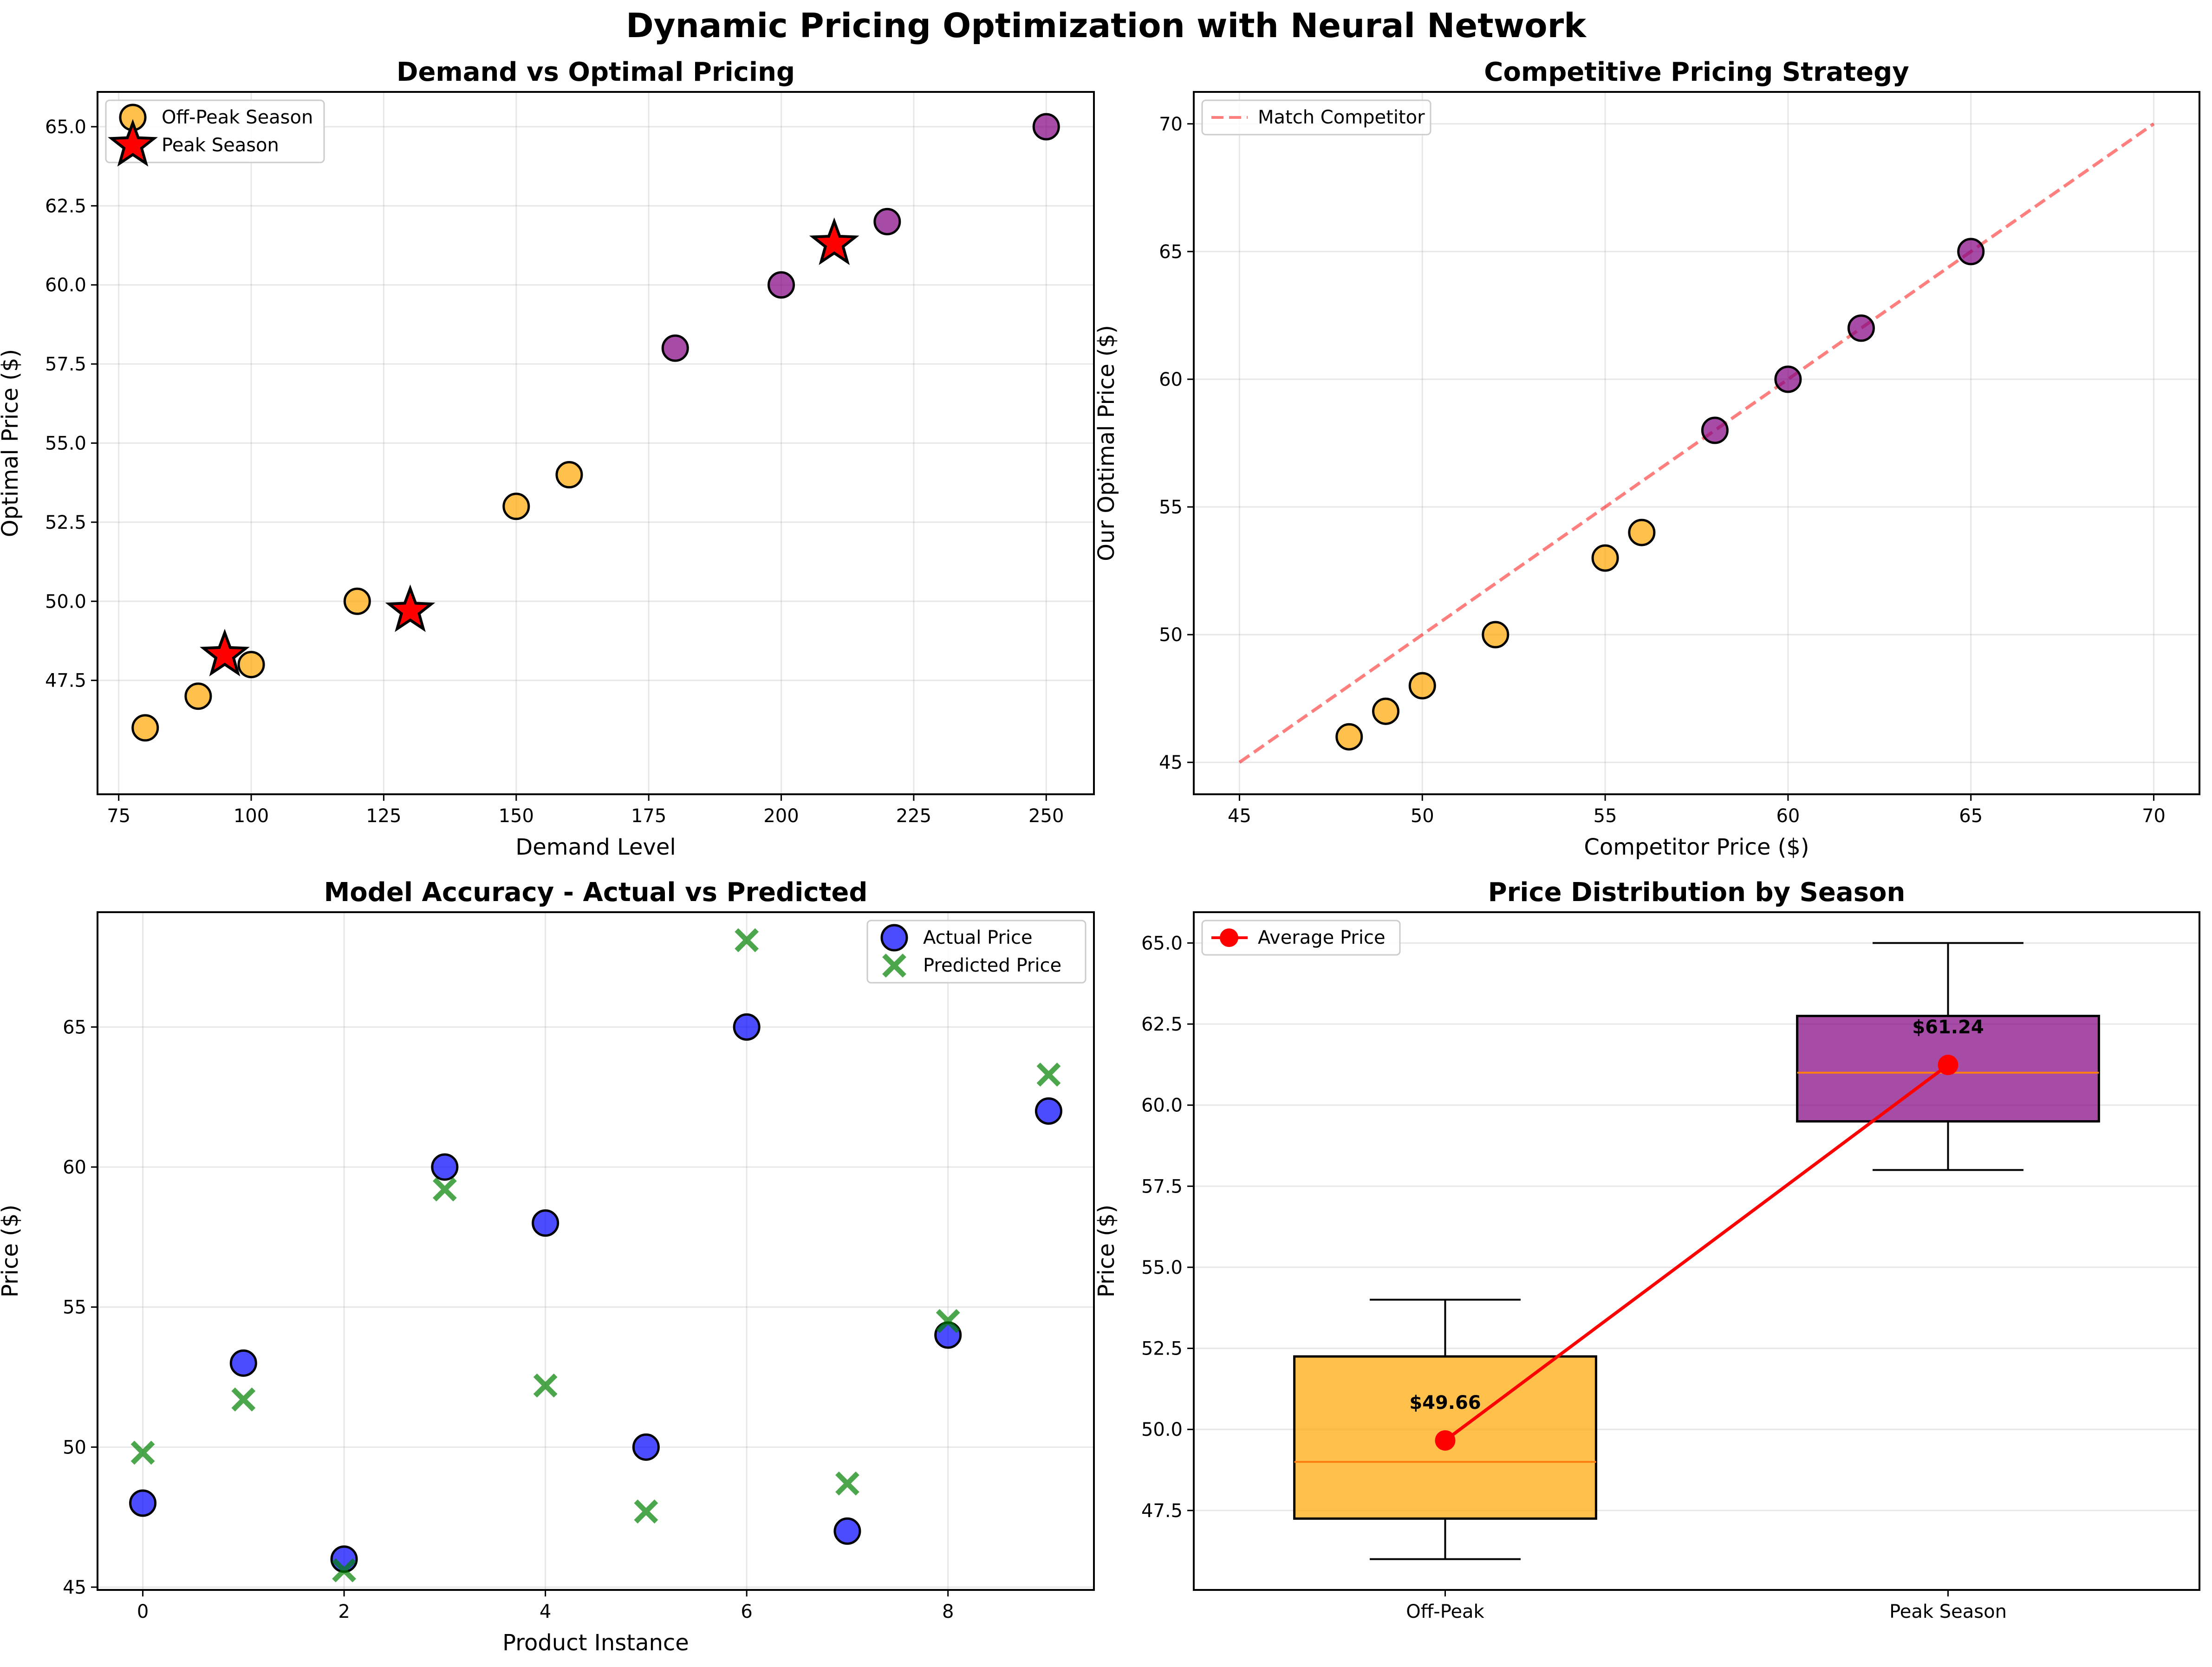 This screenshot has width=2212, height=1667. I want to click on x-tick-label: 50, so click(1422, 816).